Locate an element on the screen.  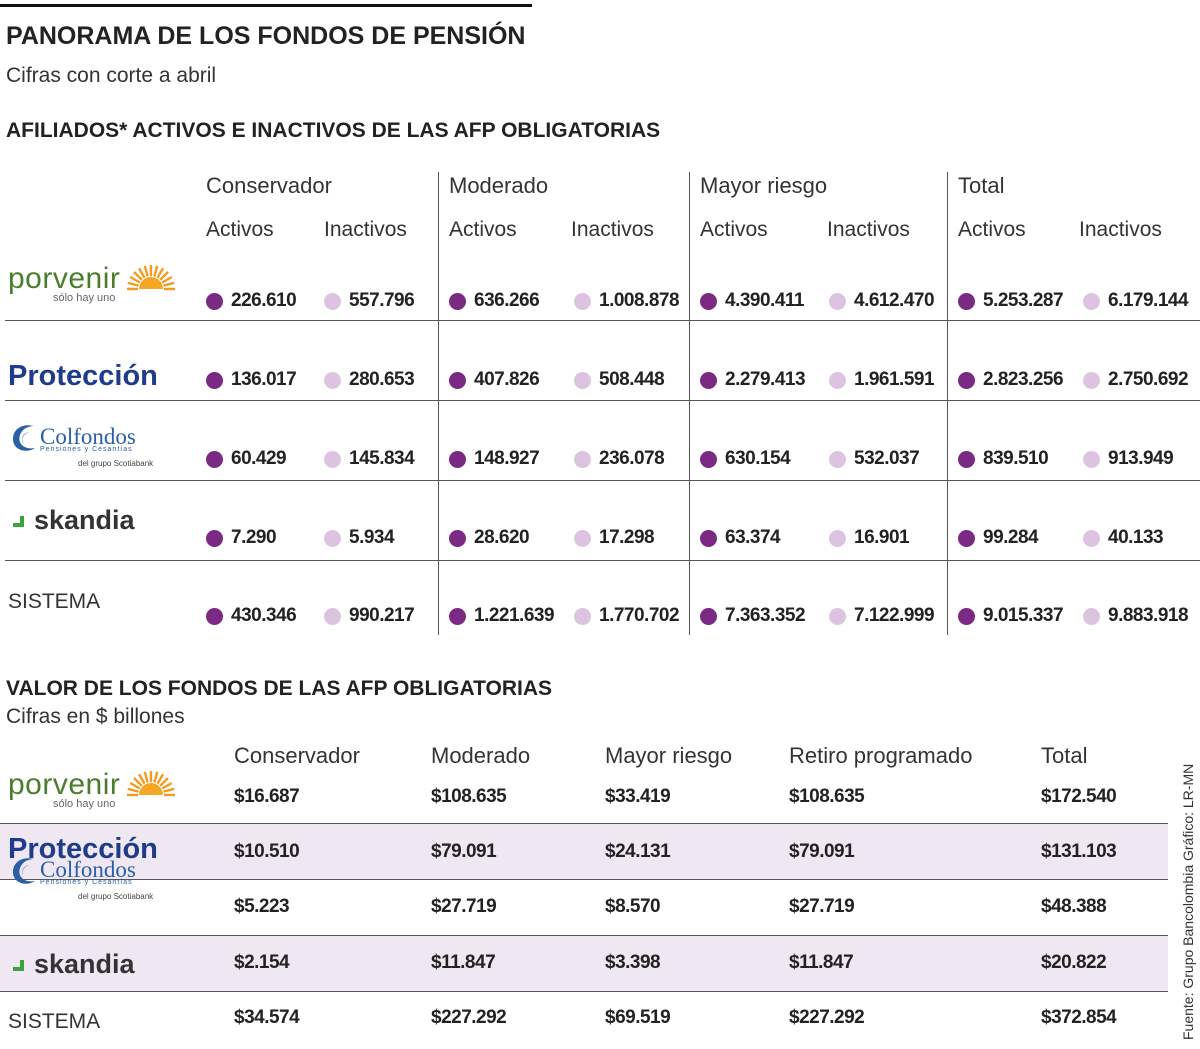
section-subtitle: Cifras en $ billones is located at coordinates (95, 716).